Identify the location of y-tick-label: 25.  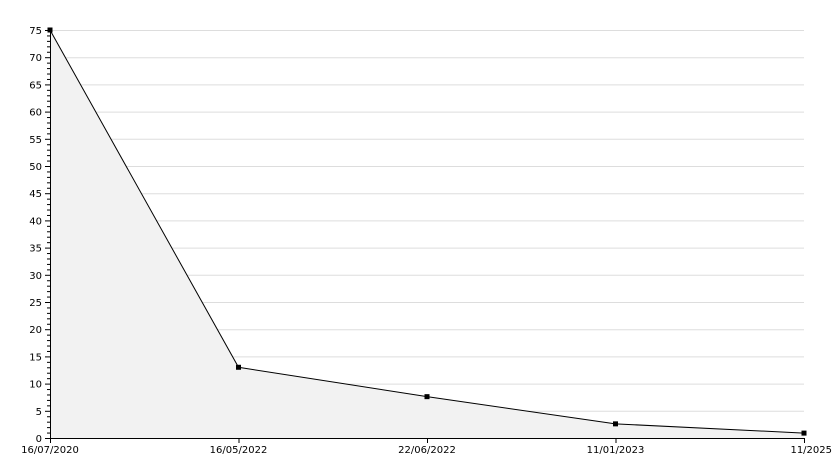
(35, 303).